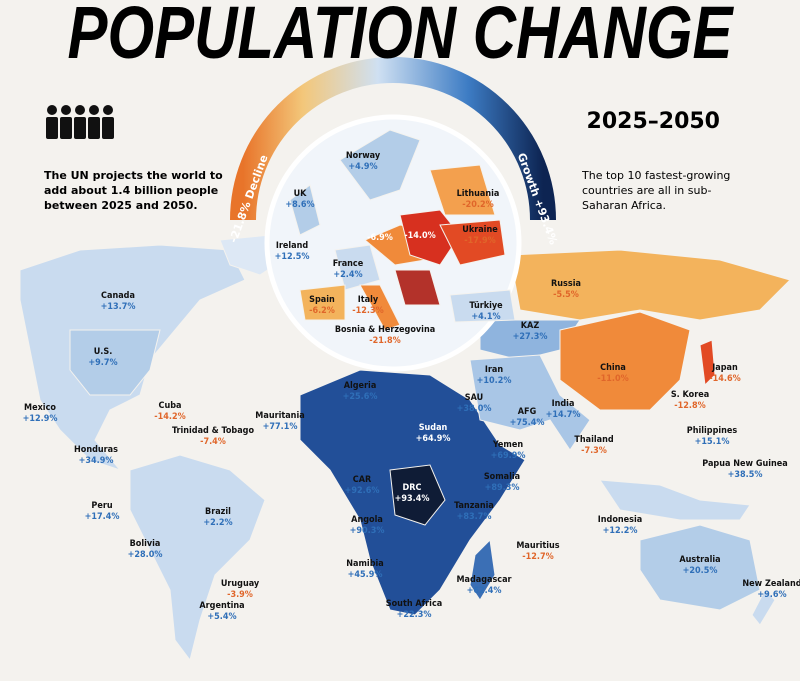  I want to click on country-name: Bolivia, so click(145, 544).